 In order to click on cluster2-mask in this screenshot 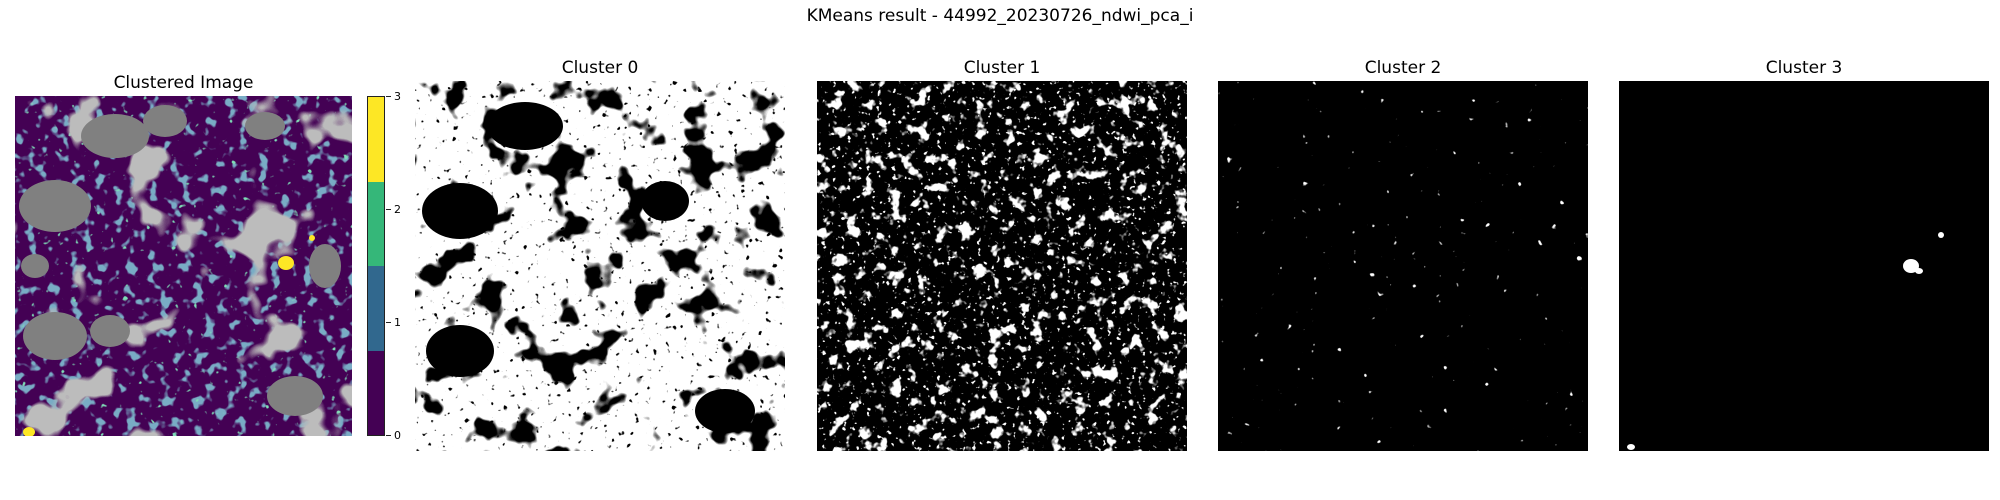, I will do `click(1403, 266)`.